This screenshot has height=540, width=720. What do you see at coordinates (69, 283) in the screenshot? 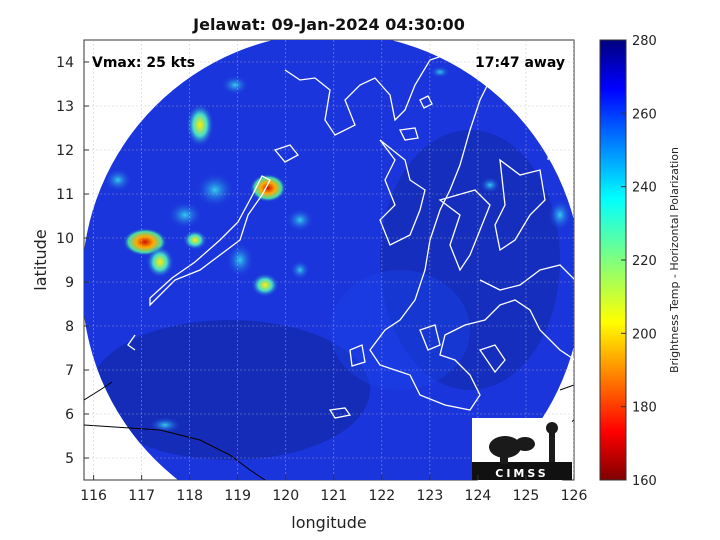
I see `y-tick-label: 9` at bounding box center [69, 283].